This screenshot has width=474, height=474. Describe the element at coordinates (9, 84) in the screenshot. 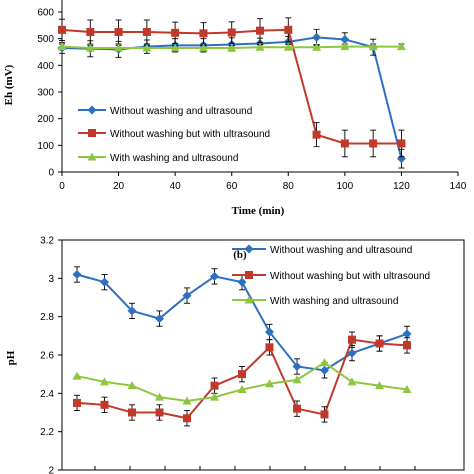

I see `y-axis-title-eh: Eh (mV)` at that location.